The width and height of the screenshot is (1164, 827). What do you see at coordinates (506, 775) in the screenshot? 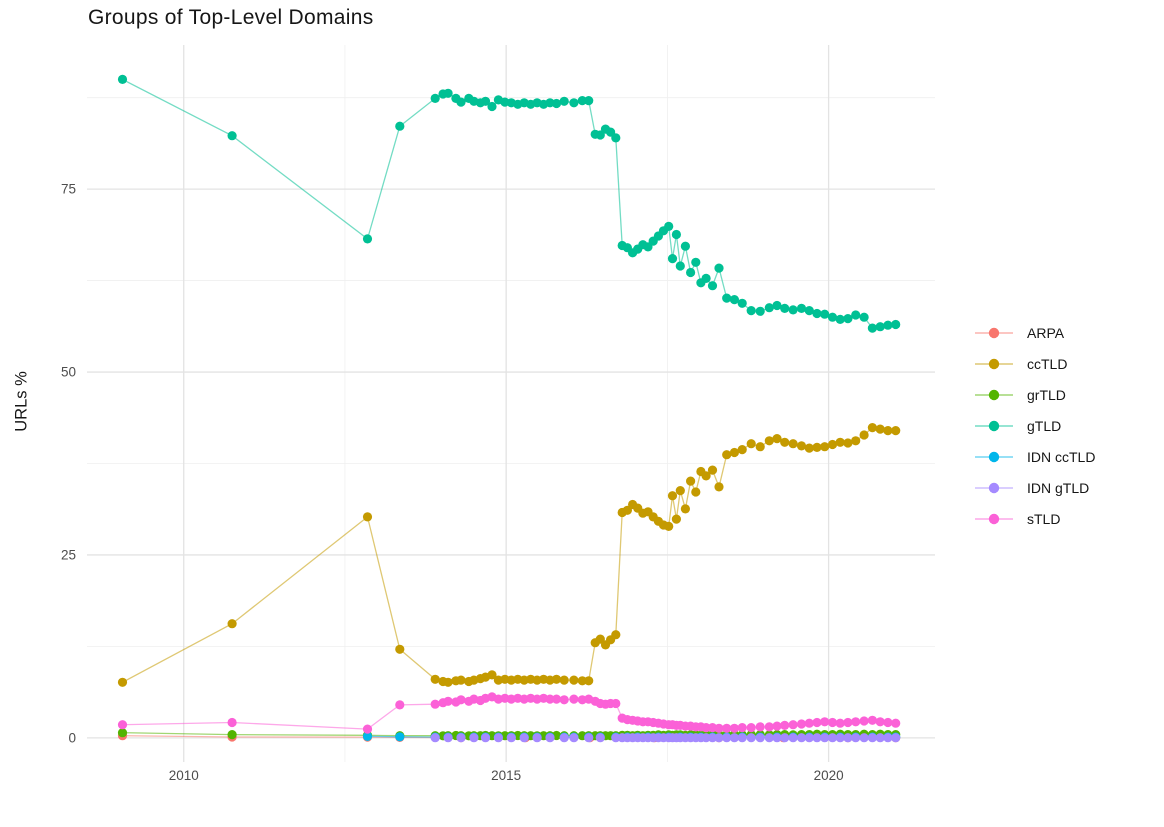
I see `x-tick-label: 2015` at bounding box center [506, 775].